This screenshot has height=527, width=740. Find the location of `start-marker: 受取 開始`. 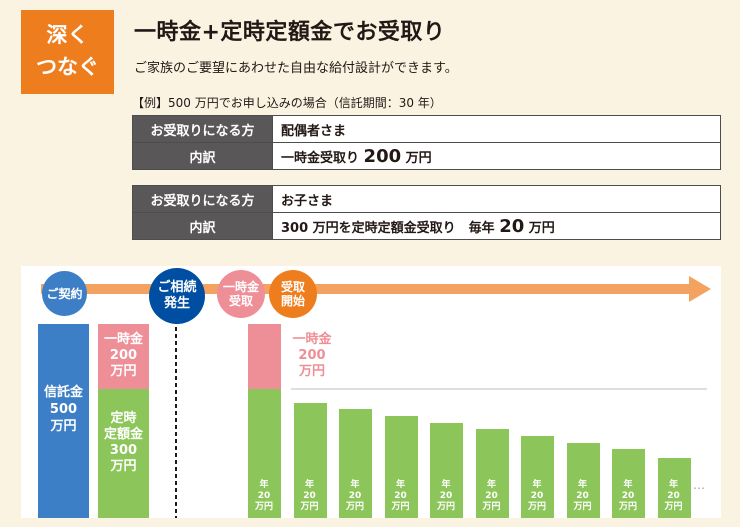

start-marker: 受取 開始 is located at coordinates (293, 294).